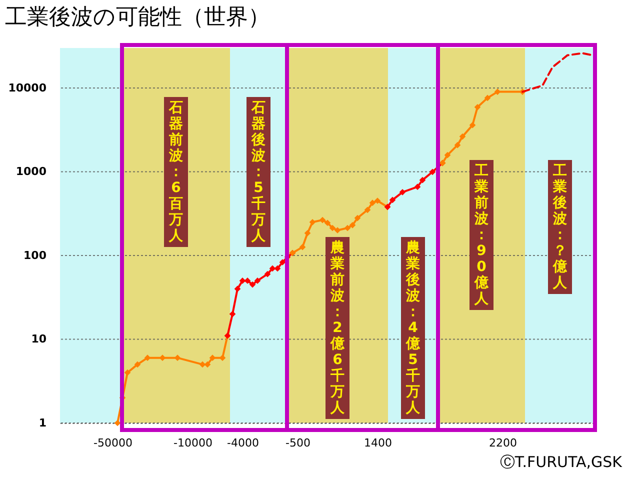  Describe the element at coordinates (337, 328) in the screenshot. I see `text: 農業前波：2億6千万人` at that location.